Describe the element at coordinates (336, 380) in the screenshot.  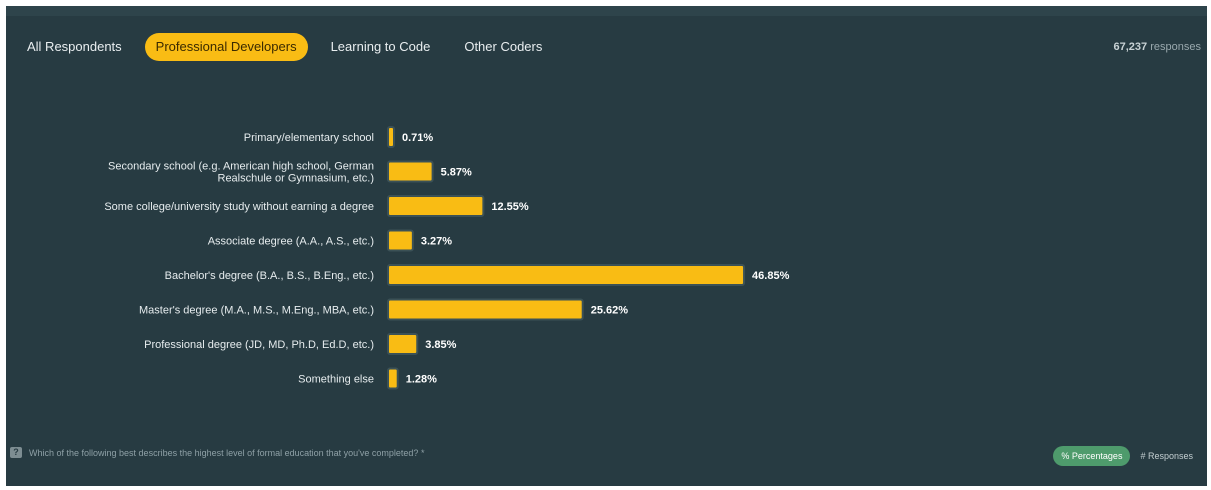
I see `category-label-7: Something else` at that location.